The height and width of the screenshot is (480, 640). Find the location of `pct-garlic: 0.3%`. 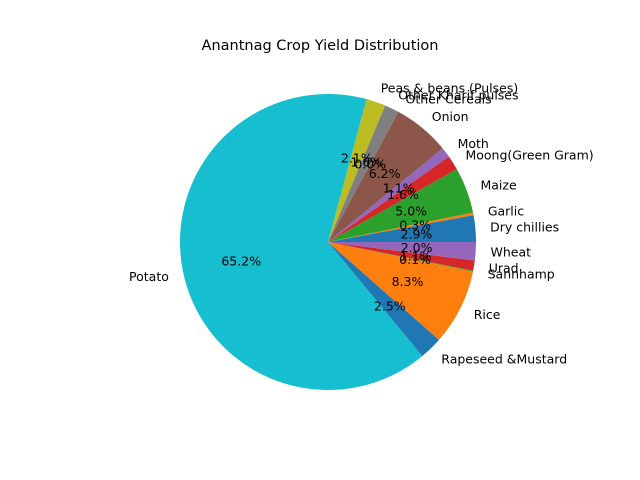

pct-garlic: 0.3% is located at coordinates (415, 225).